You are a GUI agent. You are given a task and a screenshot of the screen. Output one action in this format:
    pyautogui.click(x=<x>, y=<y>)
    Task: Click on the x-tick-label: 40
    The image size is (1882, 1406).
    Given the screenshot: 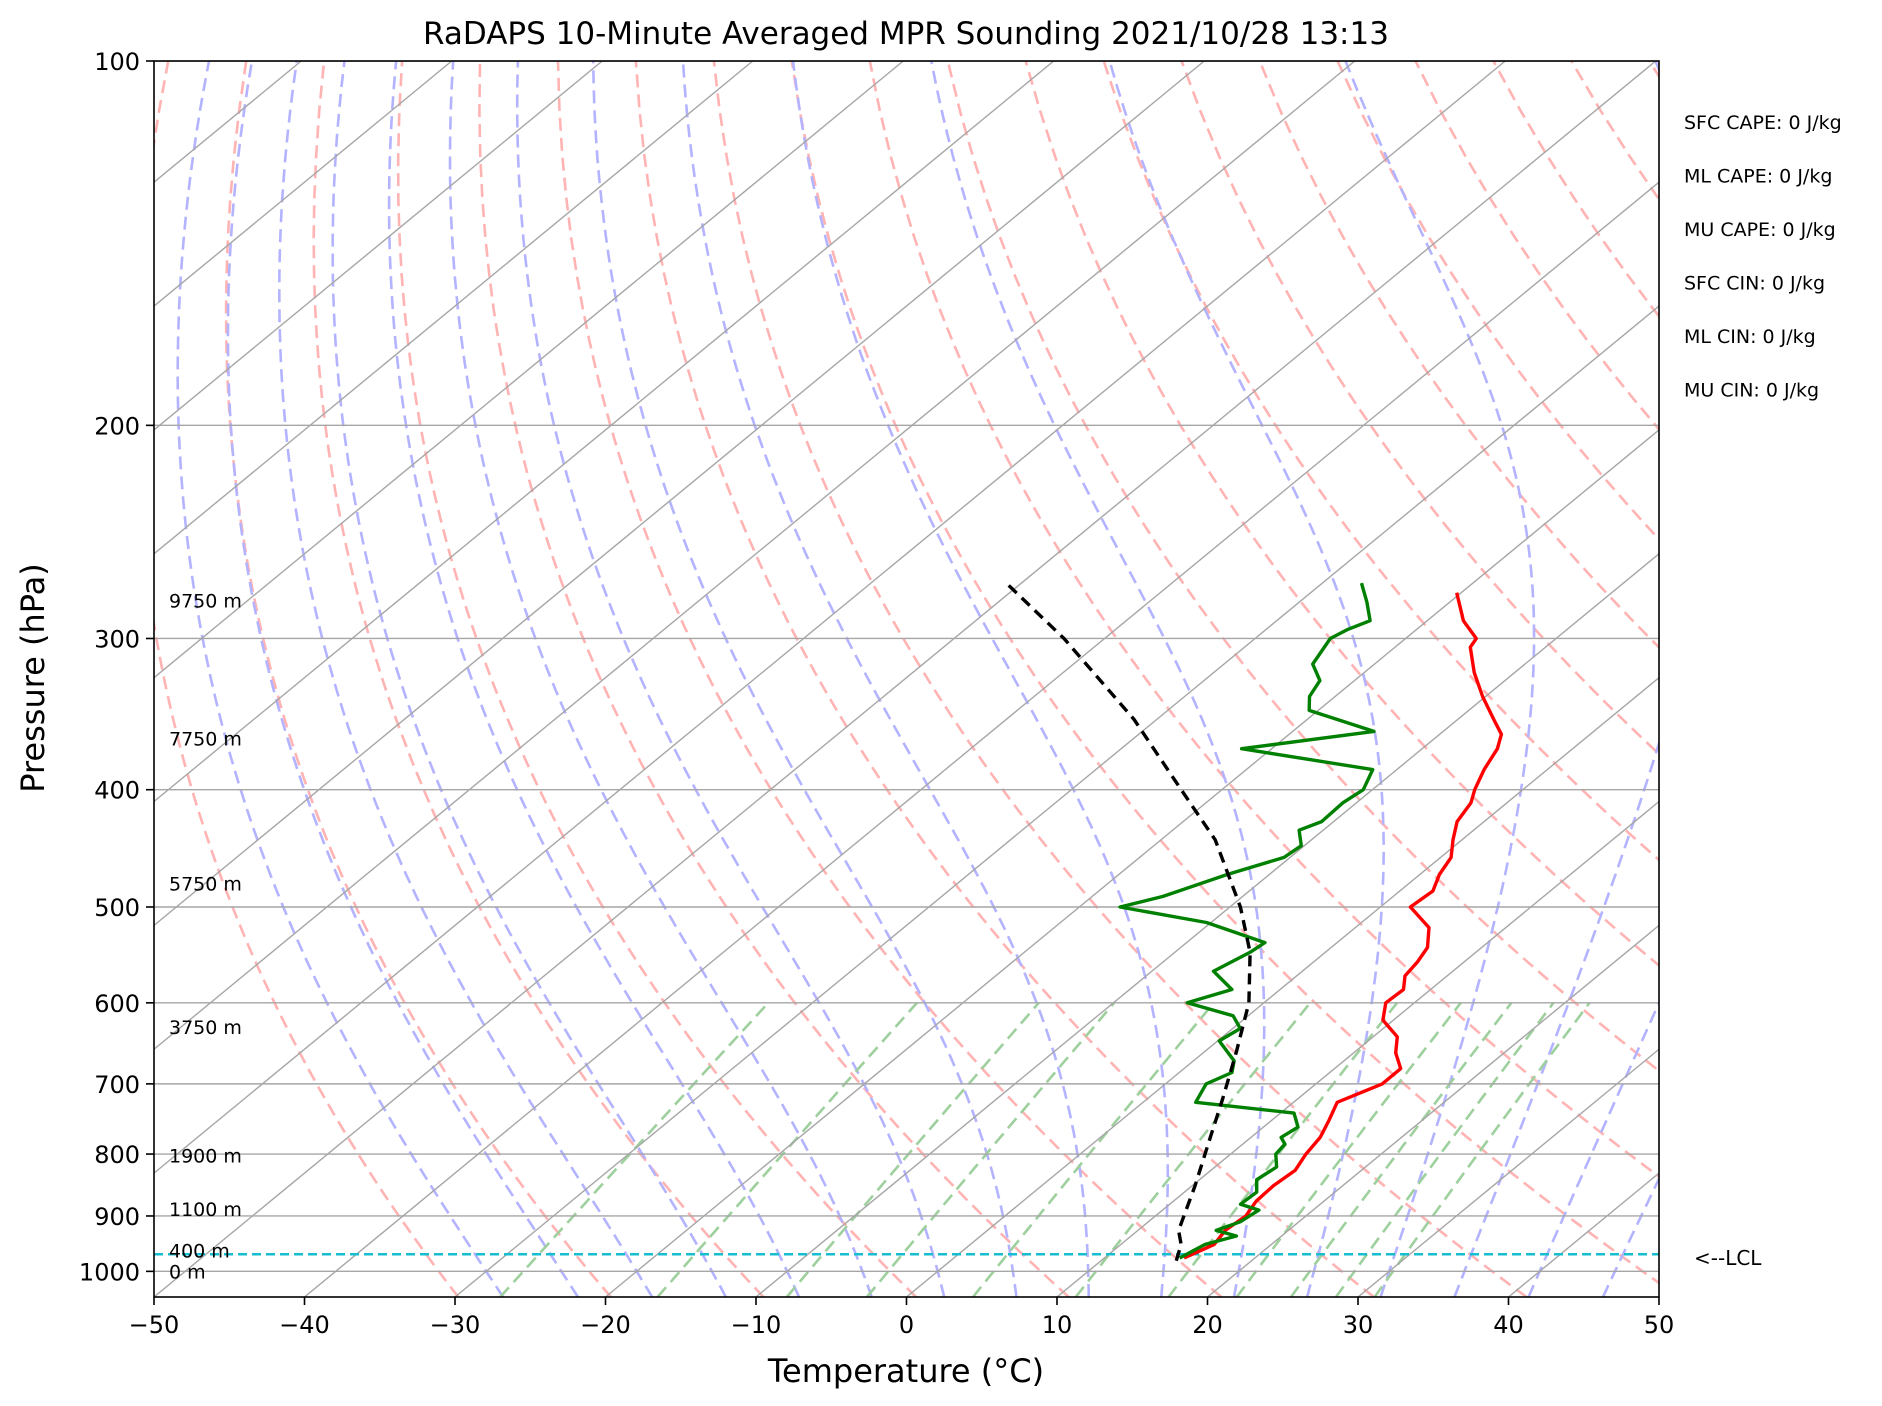 What is the action you would take?
    pyautogui.click(x=1508, y=1325)
    